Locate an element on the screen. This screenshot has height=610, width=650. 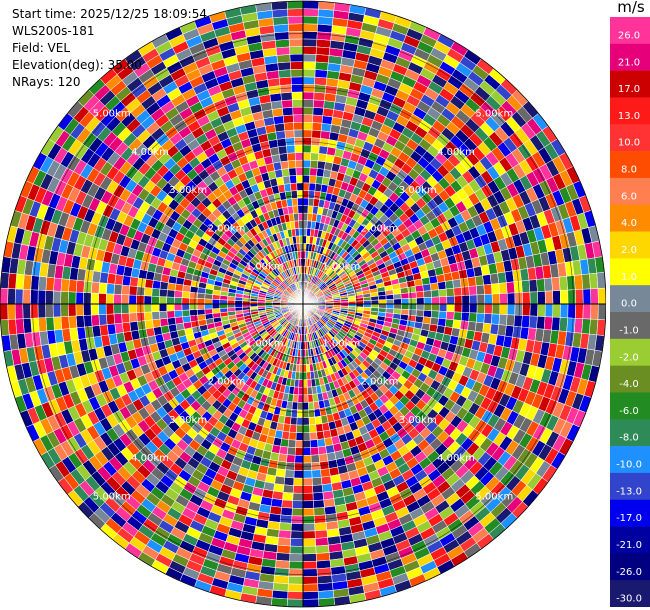
colorbar-tick-label: 1.0 is located at coordinates (629, 277).